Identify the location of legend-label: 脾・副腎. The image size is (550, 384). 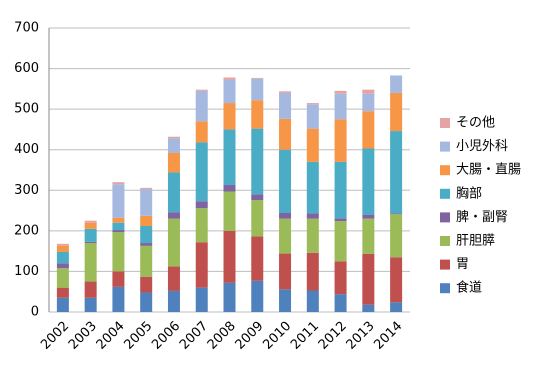
(482, 217).